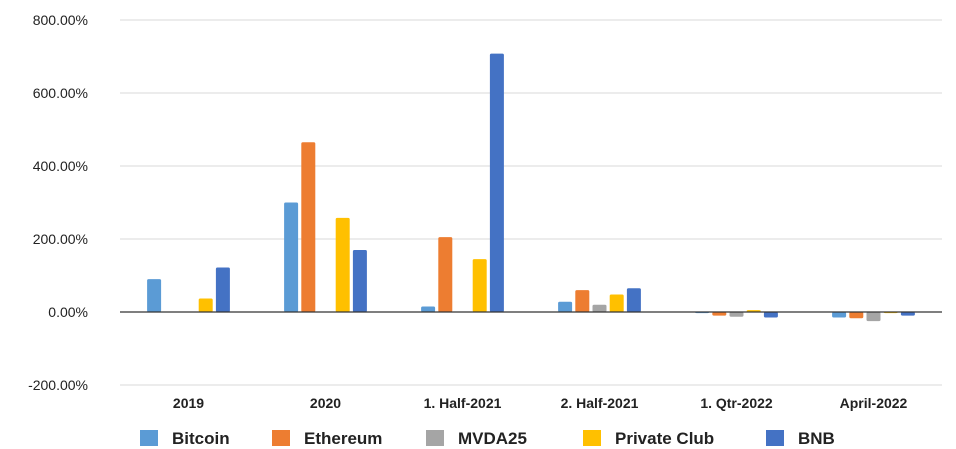  I want to click on legend-item: Private Club, so click(648, 438).